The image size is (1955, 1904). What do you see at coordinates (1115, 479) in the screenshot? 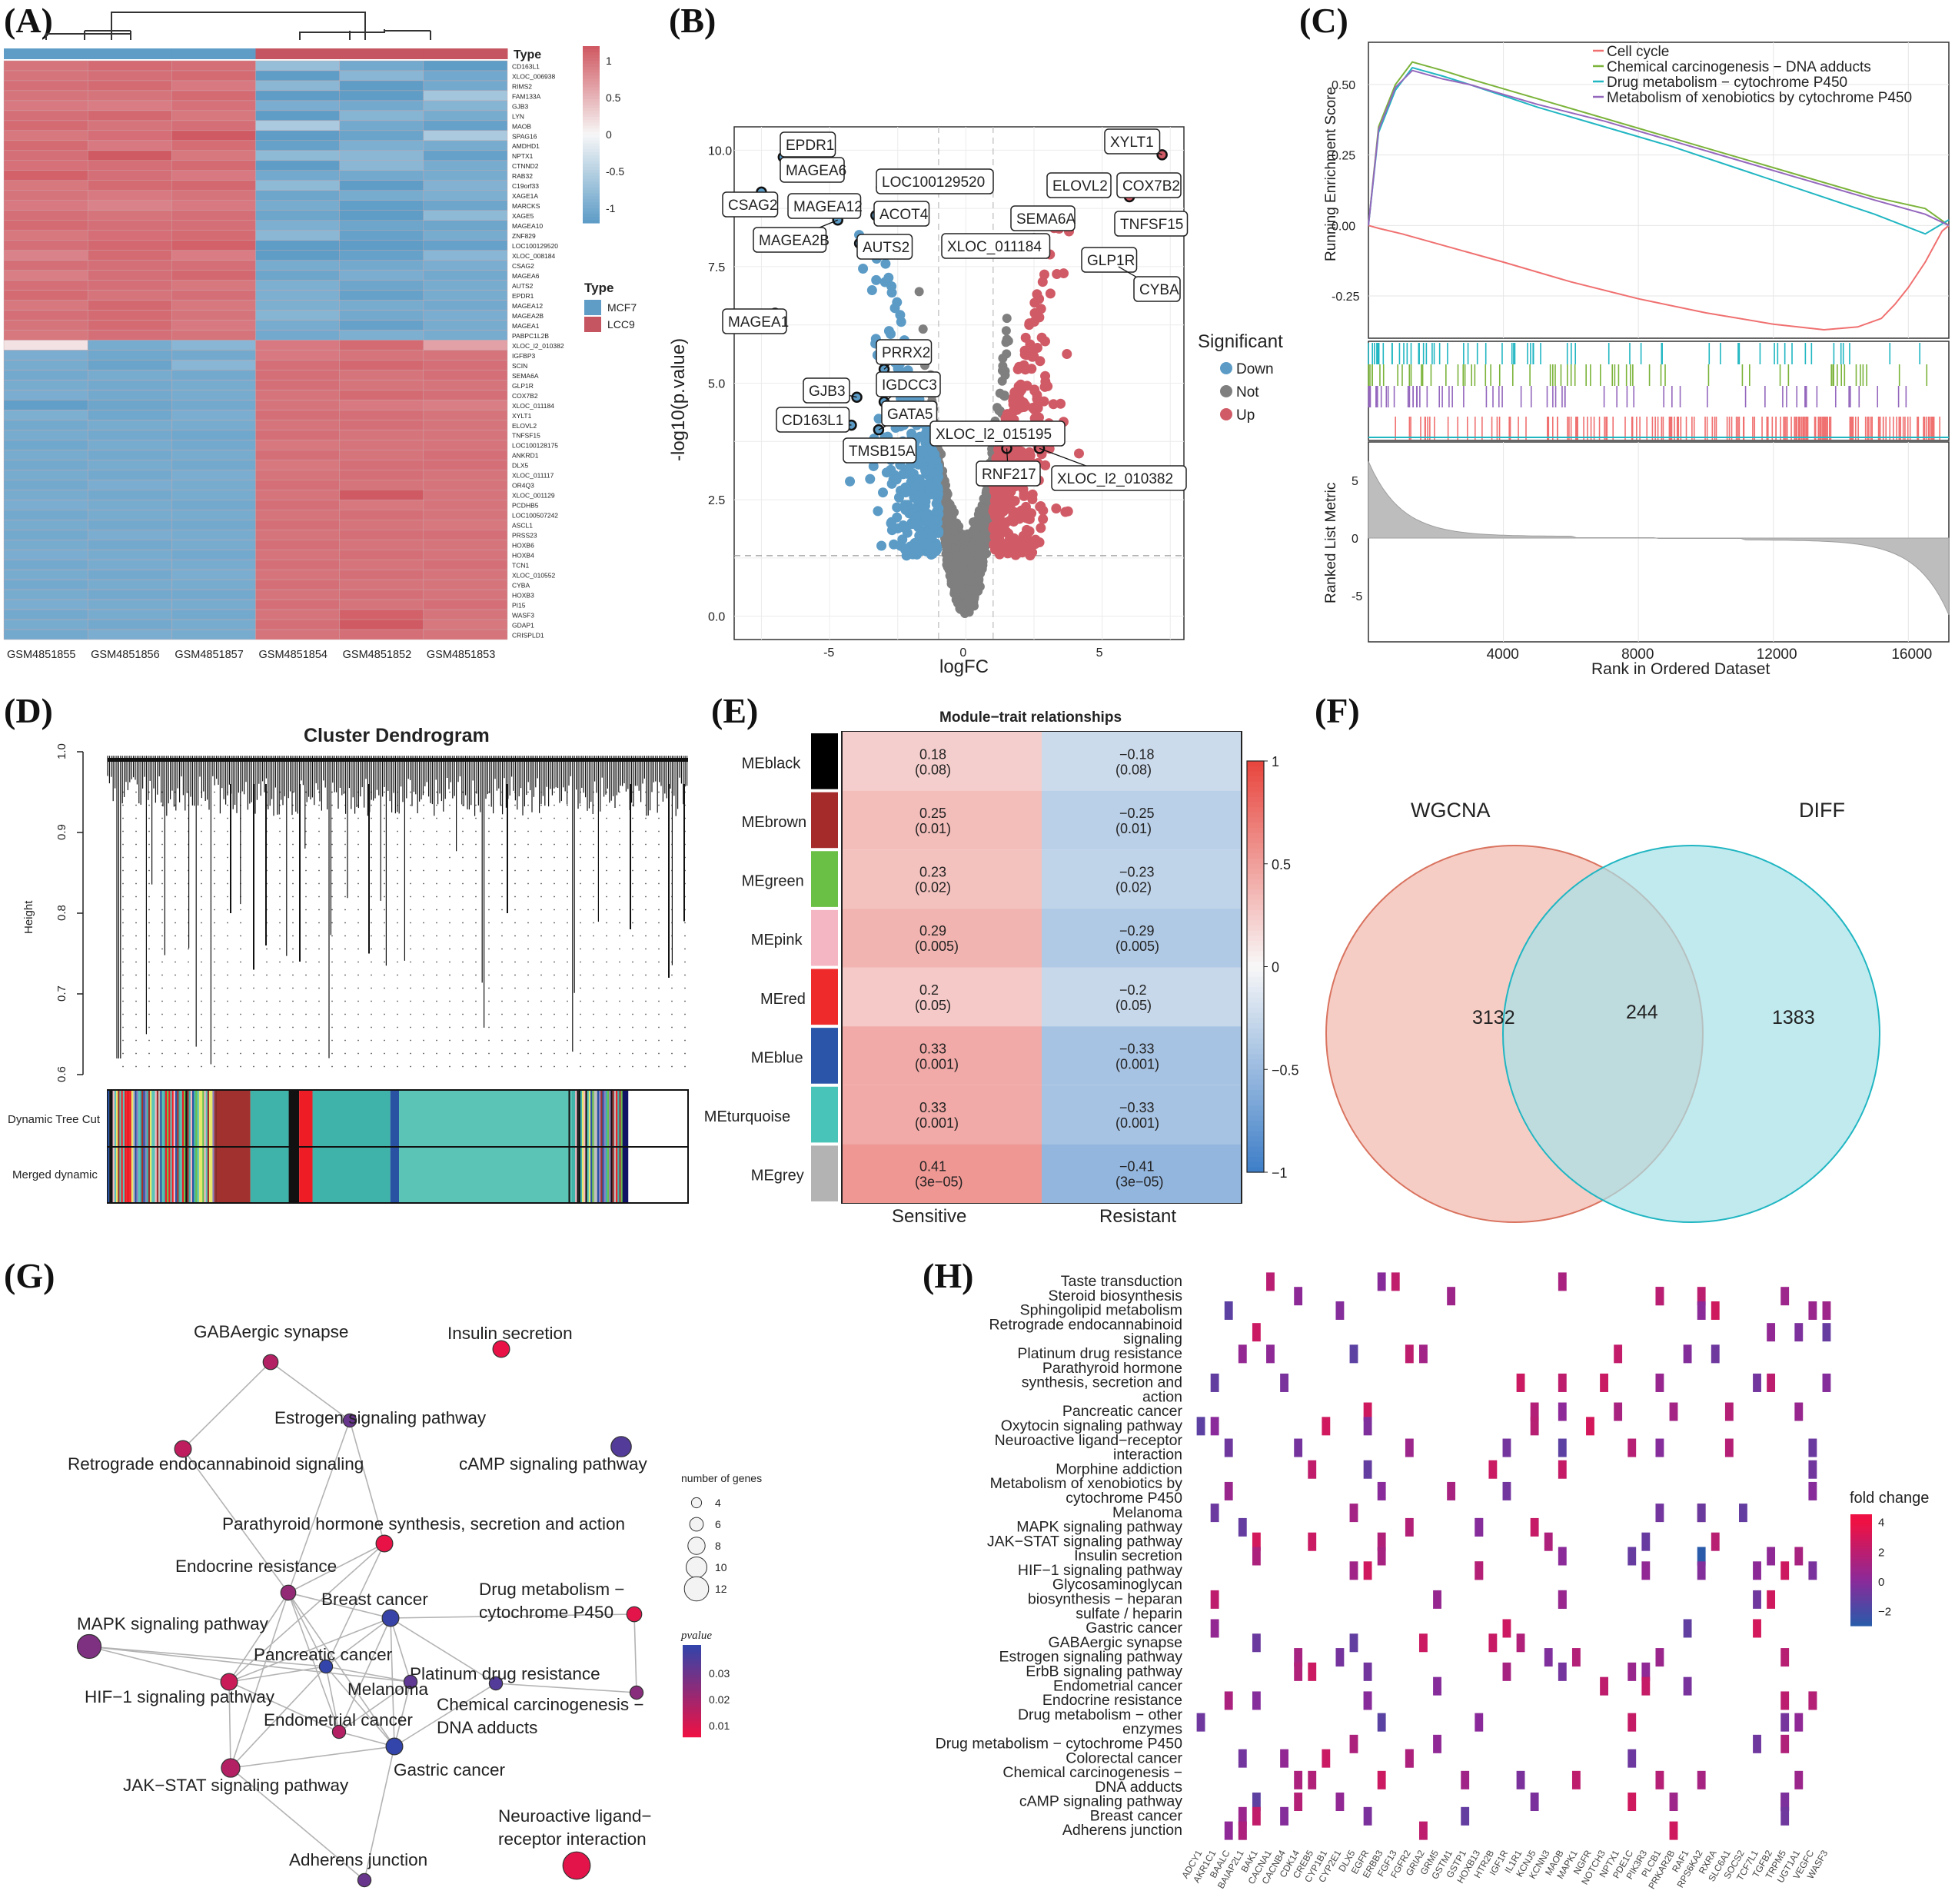
I see `point-label: XLOC_l2_010382` at bounding box center [1115, 479].